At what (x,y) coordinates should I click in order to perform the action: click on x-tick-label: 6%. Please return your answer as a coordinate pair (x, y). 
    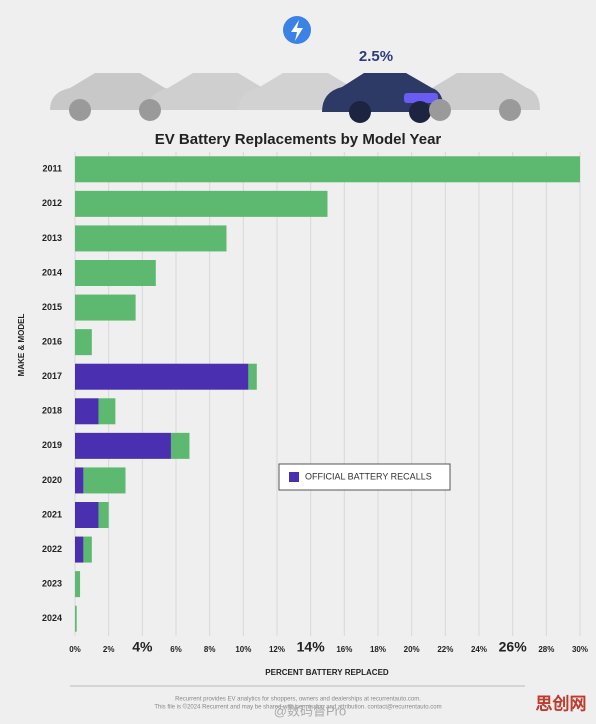
    Looking at the image, I should click on (176, 649).